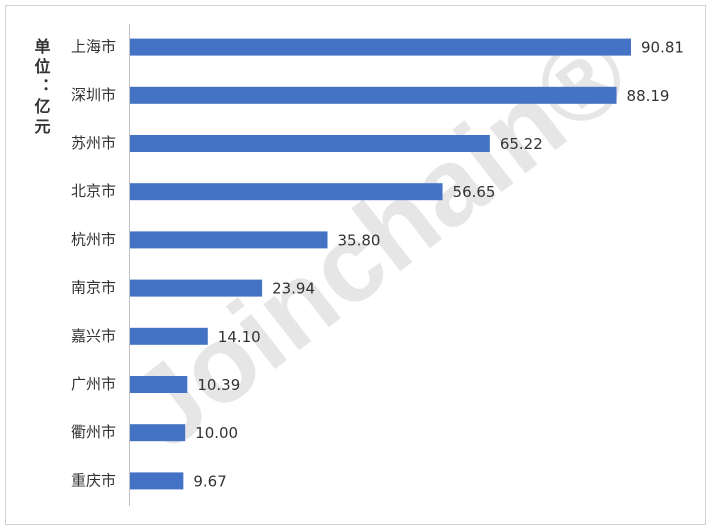 The width and height of the screenshot is (712, 530). Describe the element at coordinates (93, 336) in the screenshot. I see `y-tick-label: 嘉兴市` at that location.